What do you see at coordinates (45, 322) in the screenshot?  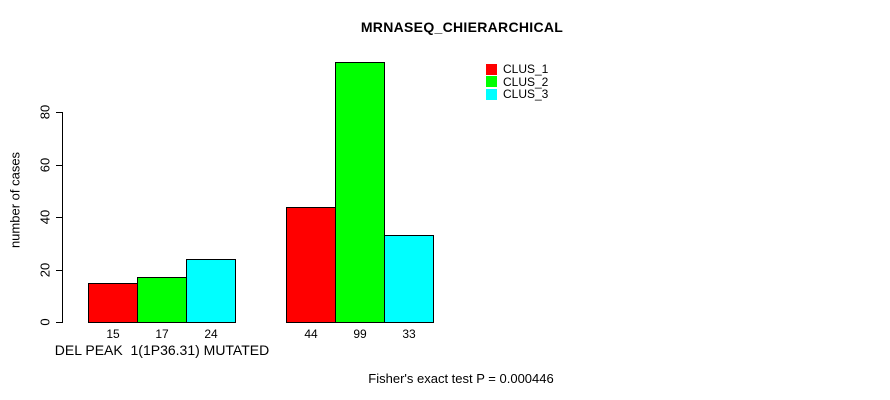 I see `y-tick-label: 0` at bounding box center [45, 322].